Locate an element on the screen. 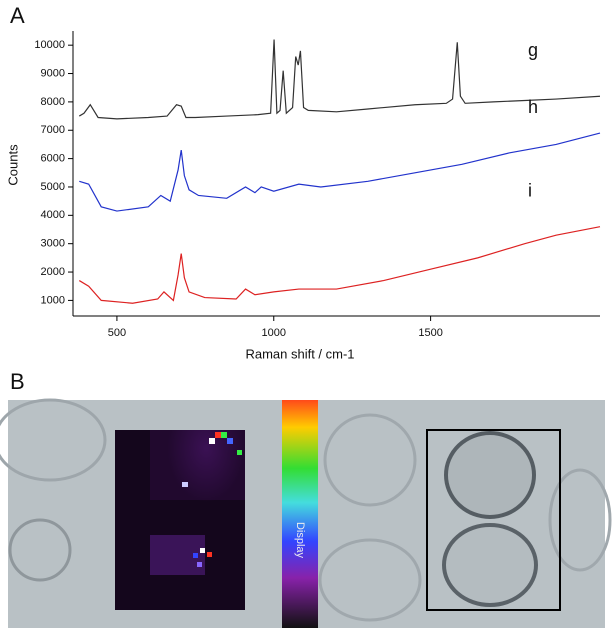 The height and width of the screenshot is (637, 613). x-tick-label: 1500 is located at coordinates (430, 333).